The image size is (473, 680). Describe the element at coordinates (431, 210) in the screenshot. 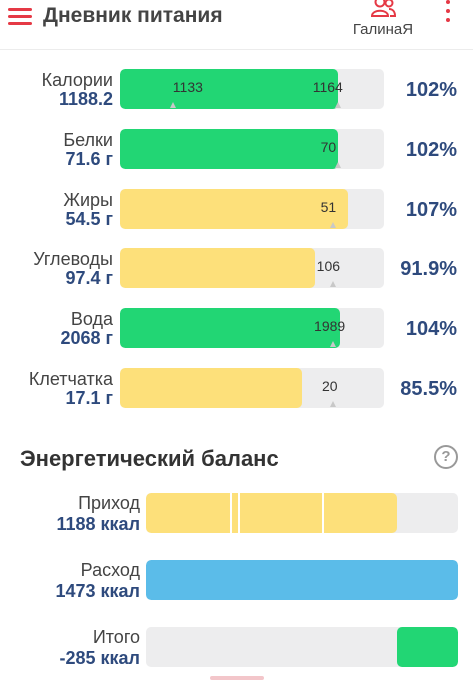

I see `nutrient-percent: 107%` at that location.